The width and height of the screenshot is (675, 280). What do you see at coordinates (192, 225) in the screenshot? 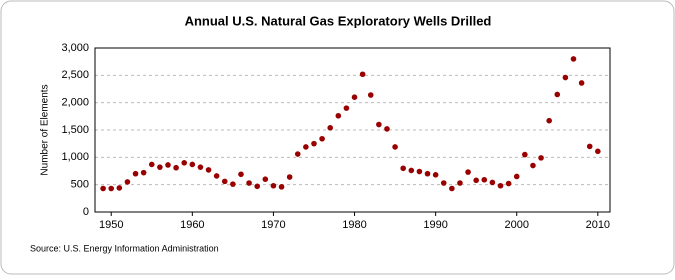
I see `x-tick-label: 1960` at bounding box center [192, 225].